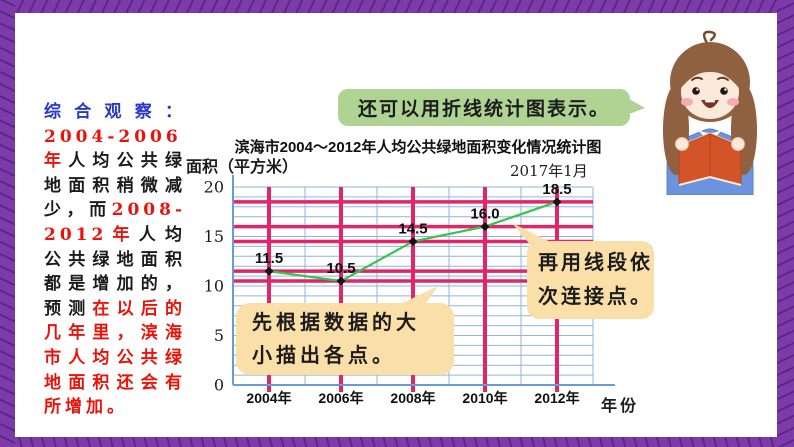  I want to click on y-tick-label: 15, so click(214, 236).